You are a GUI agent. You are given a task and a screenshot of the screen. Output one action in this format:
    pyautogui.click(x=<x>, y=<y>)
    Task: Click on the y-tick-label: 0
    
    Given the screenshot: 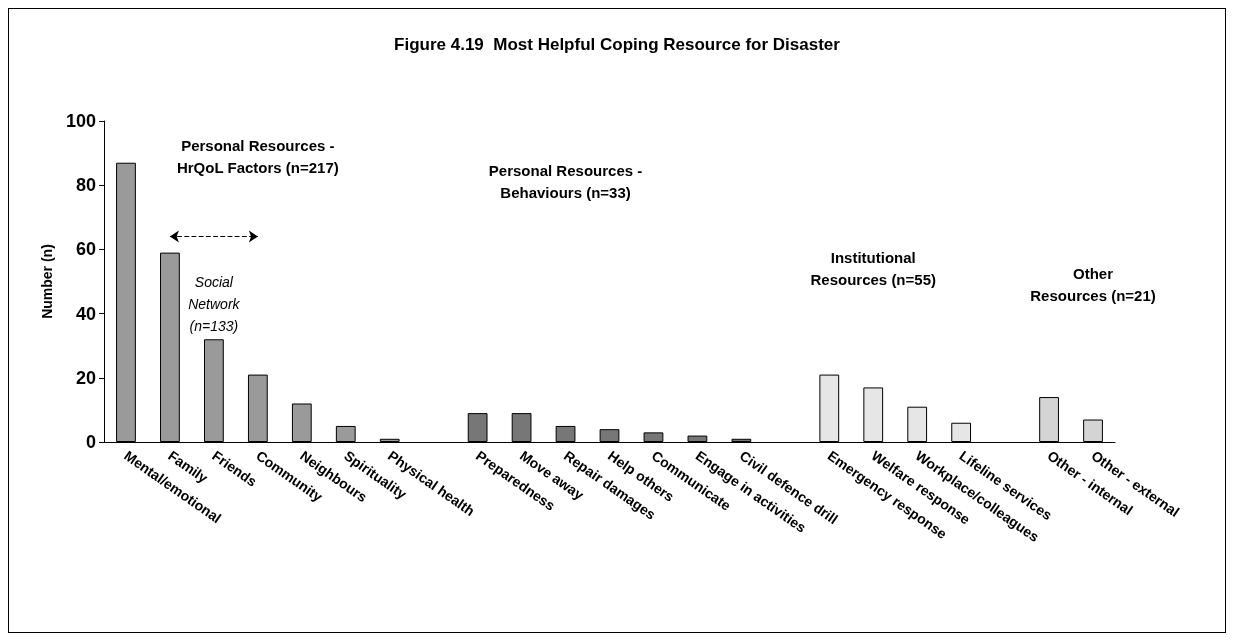 What is the action you would take?
    pyautogui.click(x=90, y=442)
    